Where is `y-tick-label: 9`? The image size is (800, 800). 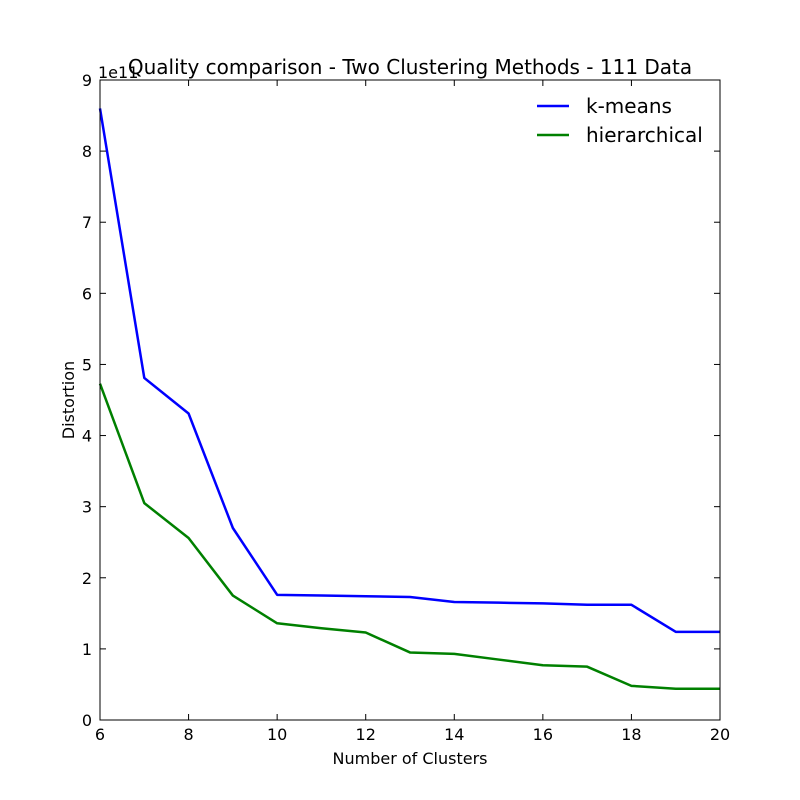
y-tick-label: 9 is located at coordinates (87, 80).